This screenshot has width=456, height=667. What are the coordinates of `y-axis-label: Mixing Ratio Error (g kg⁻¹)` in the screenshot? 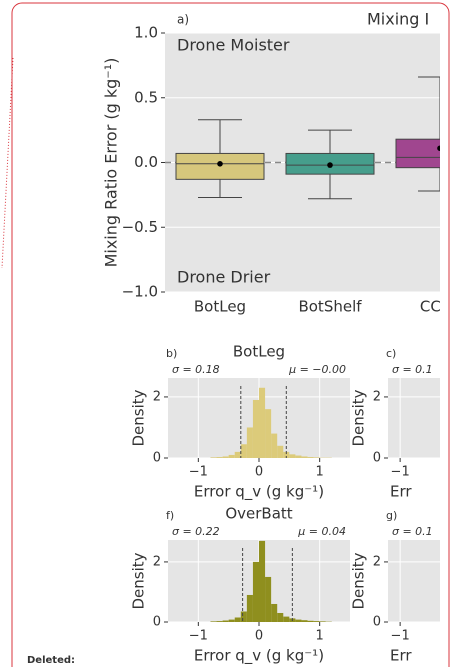 It's located at (111, 163).